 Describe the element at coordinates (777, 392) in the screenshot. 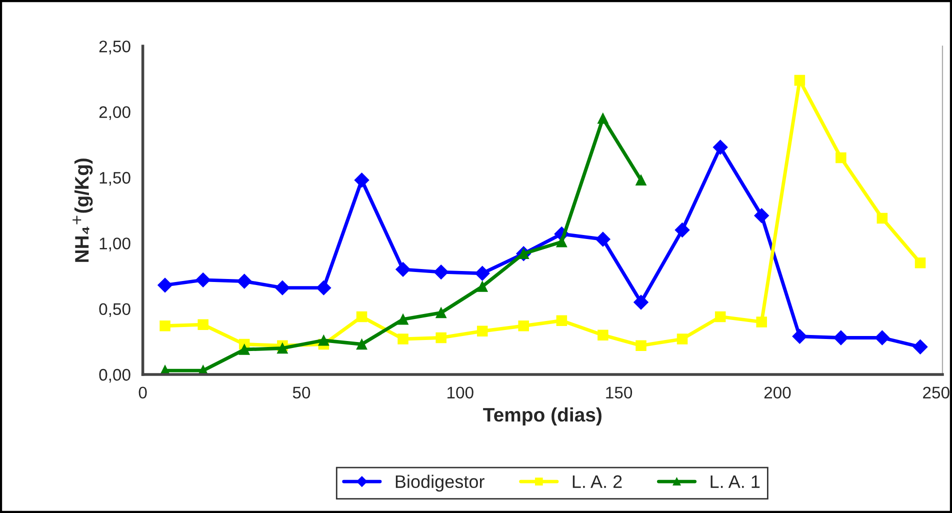

I see `x-tick-label: 200` at that location.